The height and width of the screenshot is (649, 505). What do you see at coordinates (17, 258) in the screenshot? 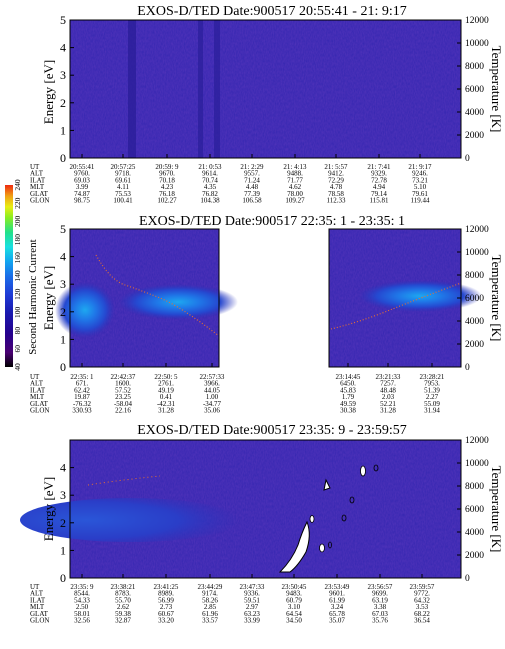
I see `colorbar-tick-label: 160` at bounding box center [17, 258].